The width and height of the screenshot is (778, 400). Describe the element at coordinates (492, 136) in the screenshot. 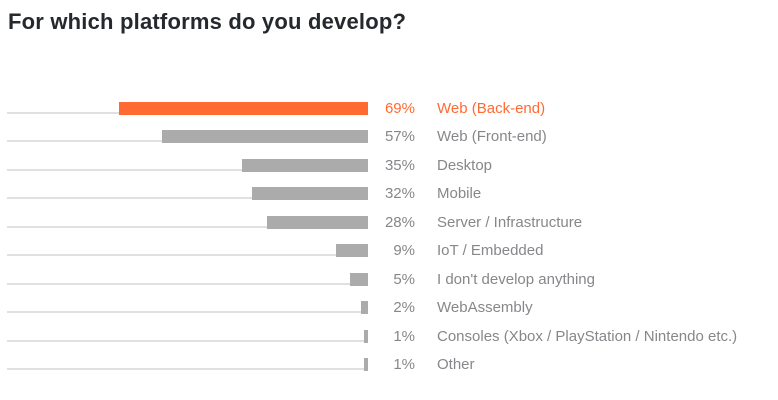

I see `category-label: Web (Front-end)` at that location.